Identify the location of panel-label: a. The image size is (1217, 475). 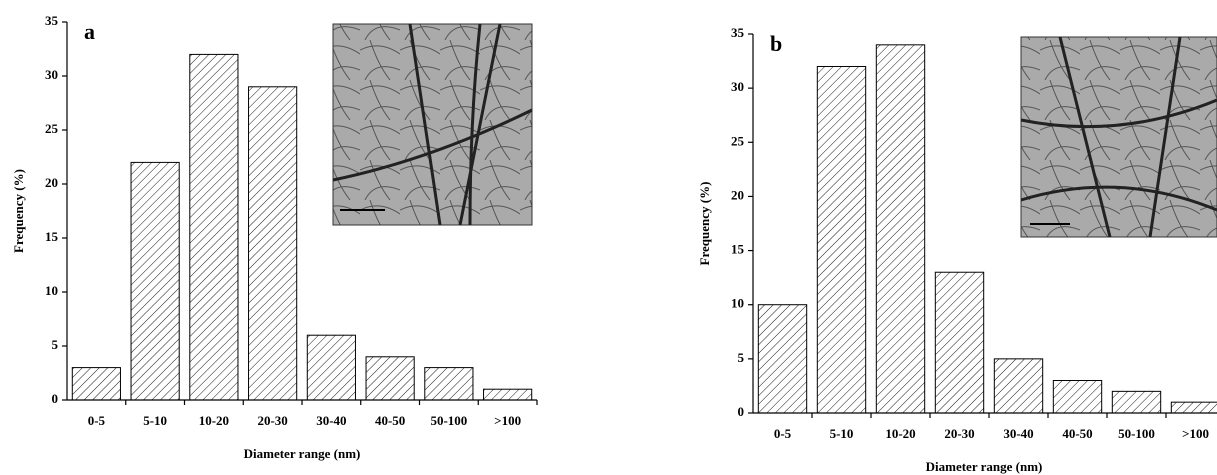
(89, 31).